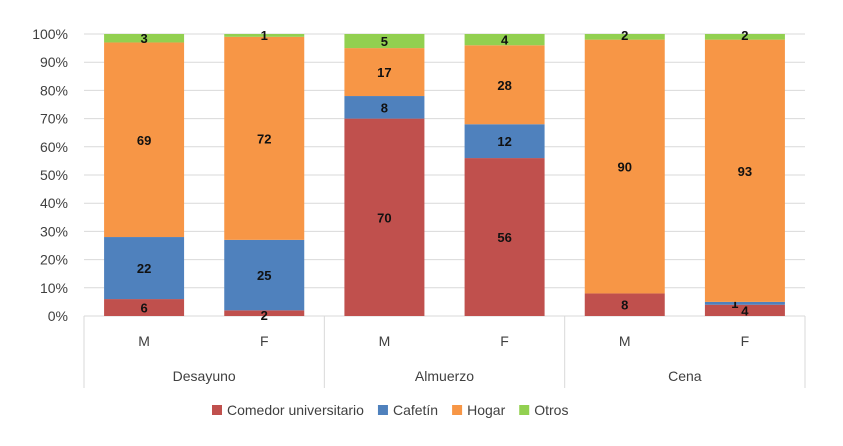 This screenshot has height=446, width=843. I want to click on y-tick-label: 10%, so click(54, 288).